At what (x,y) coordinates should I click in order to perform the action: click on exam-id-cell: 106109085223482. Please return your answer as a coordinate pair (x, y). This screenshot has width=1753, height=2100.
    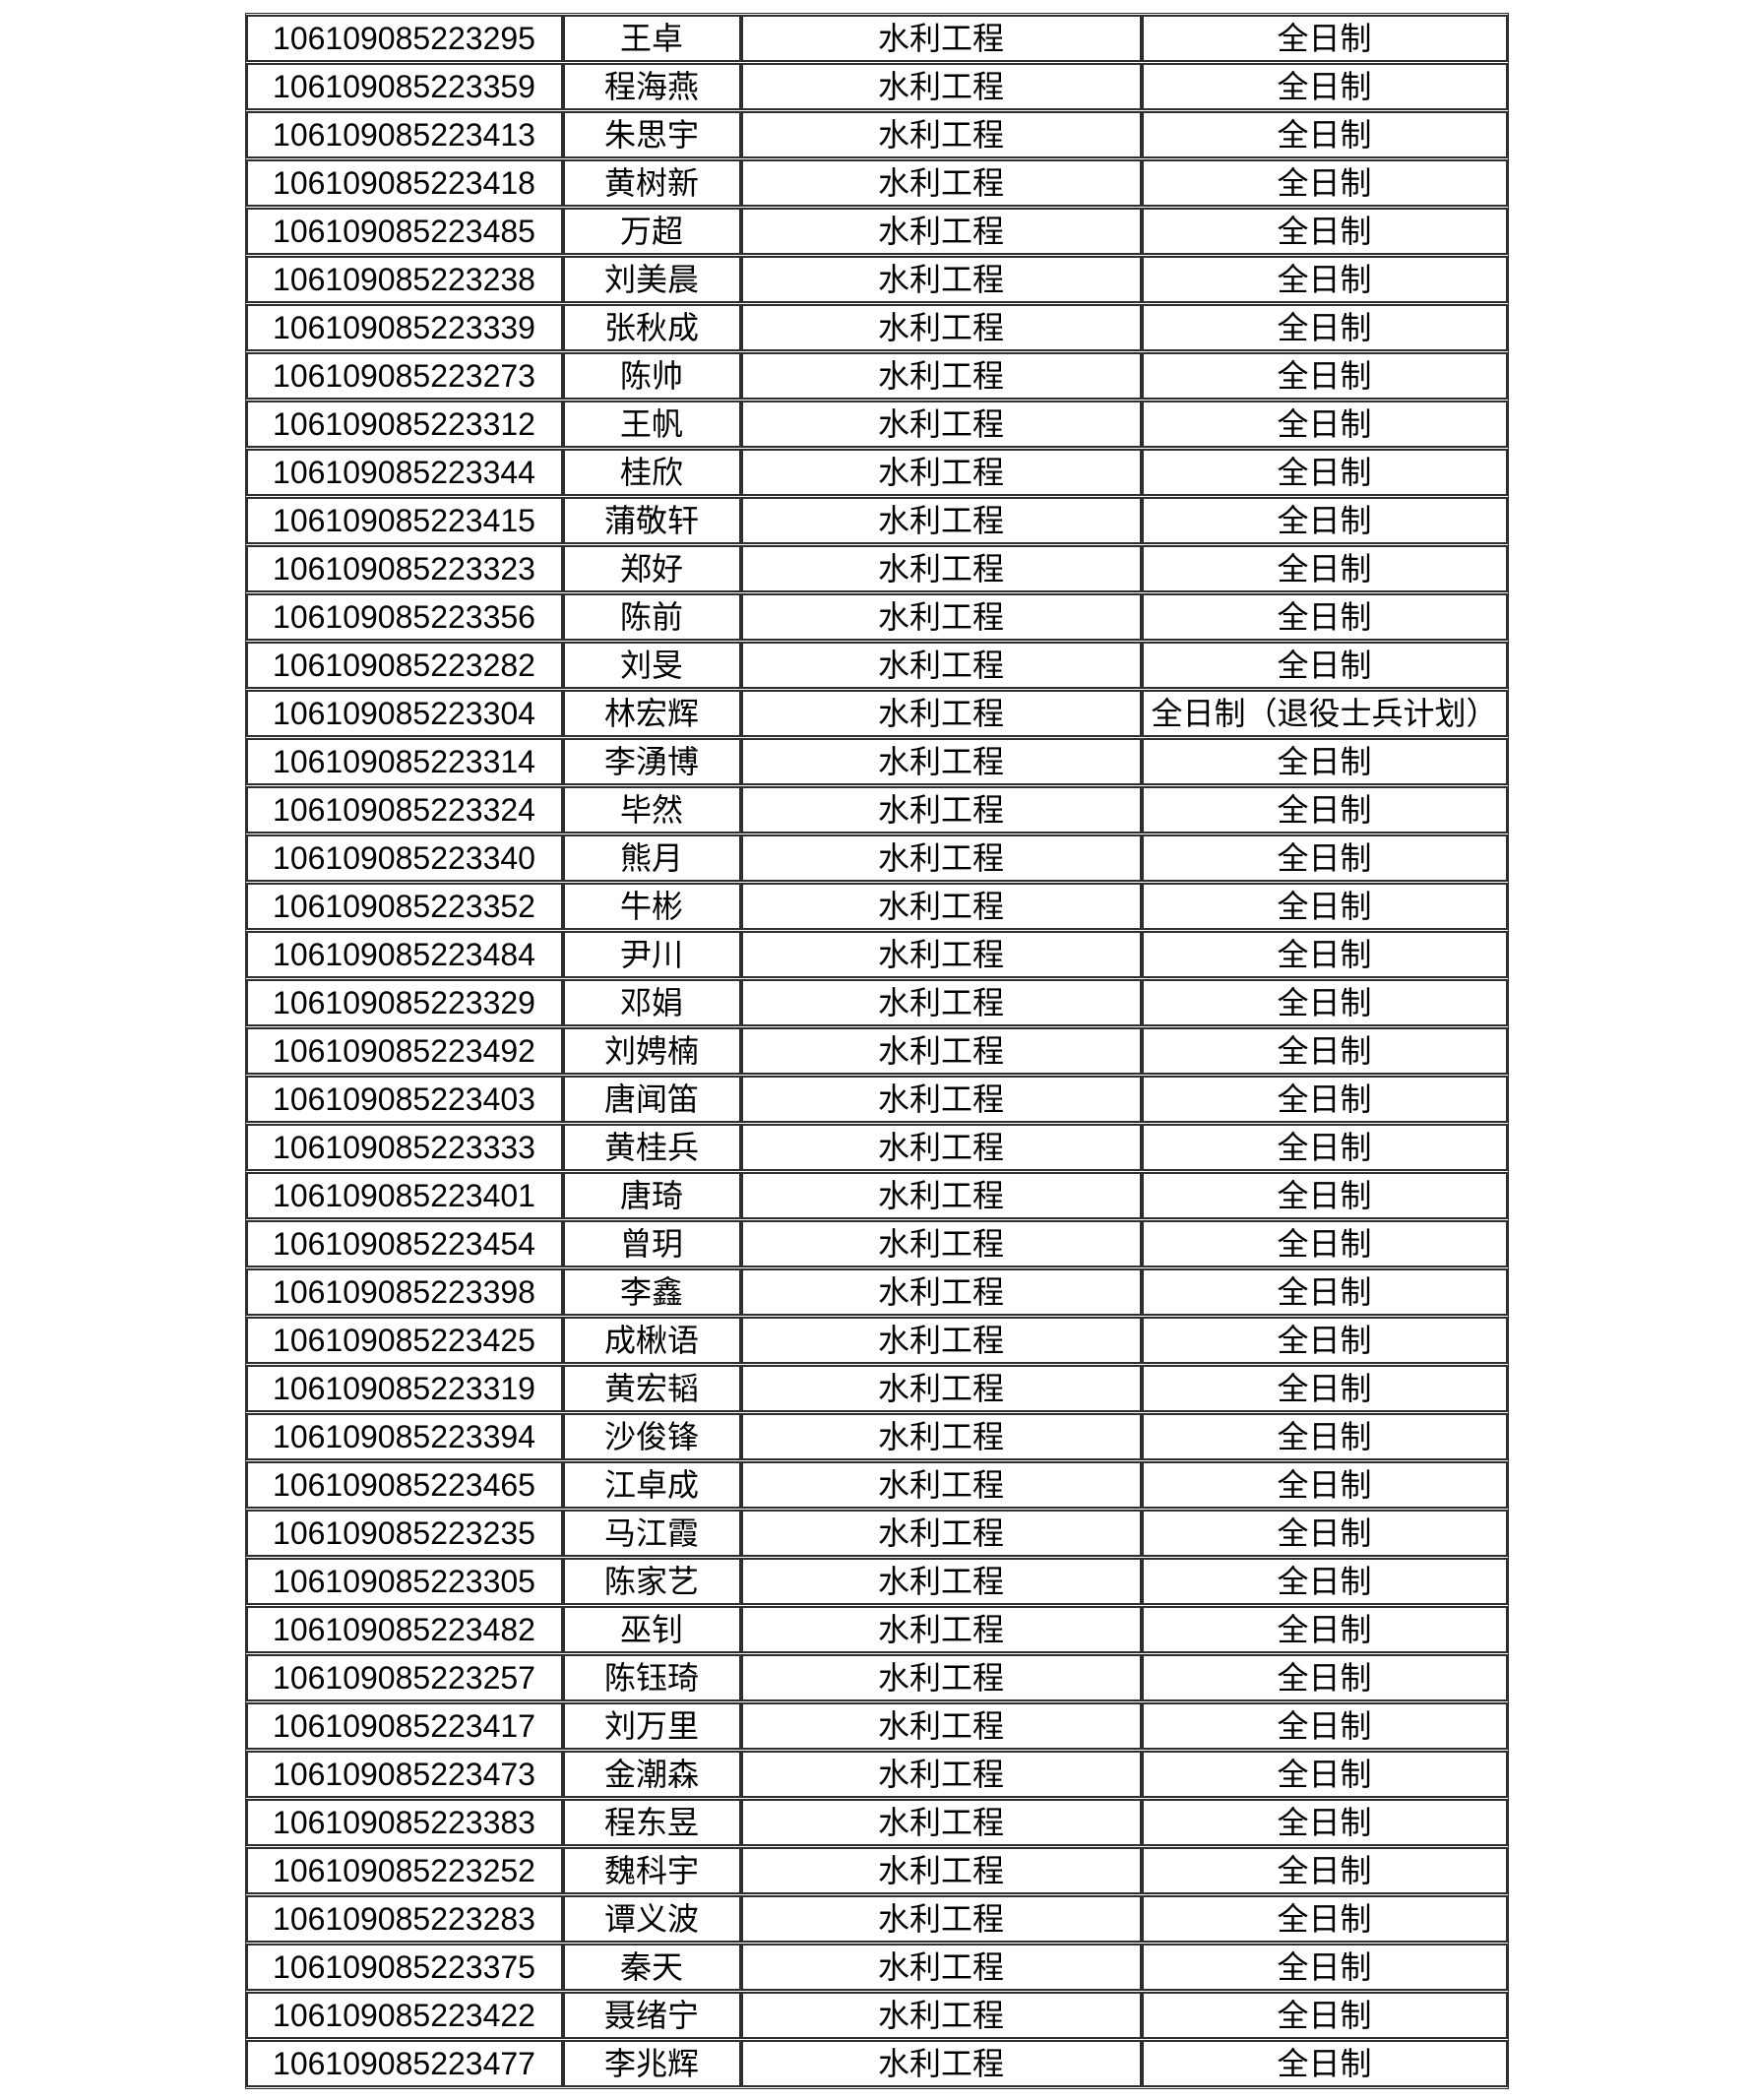
    Looking at the image, I should click on (404, 1629).